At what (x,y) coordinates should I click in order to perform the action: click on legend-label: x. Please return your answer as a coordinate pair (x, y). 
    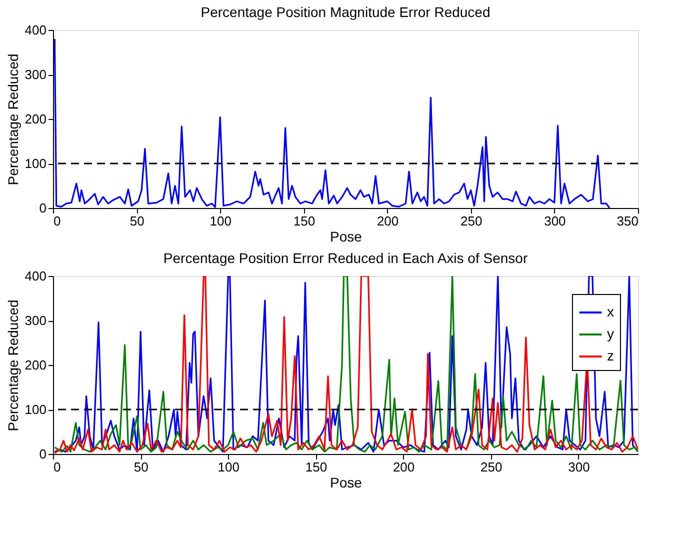
    Looking at the image, I should click on (610, 312).